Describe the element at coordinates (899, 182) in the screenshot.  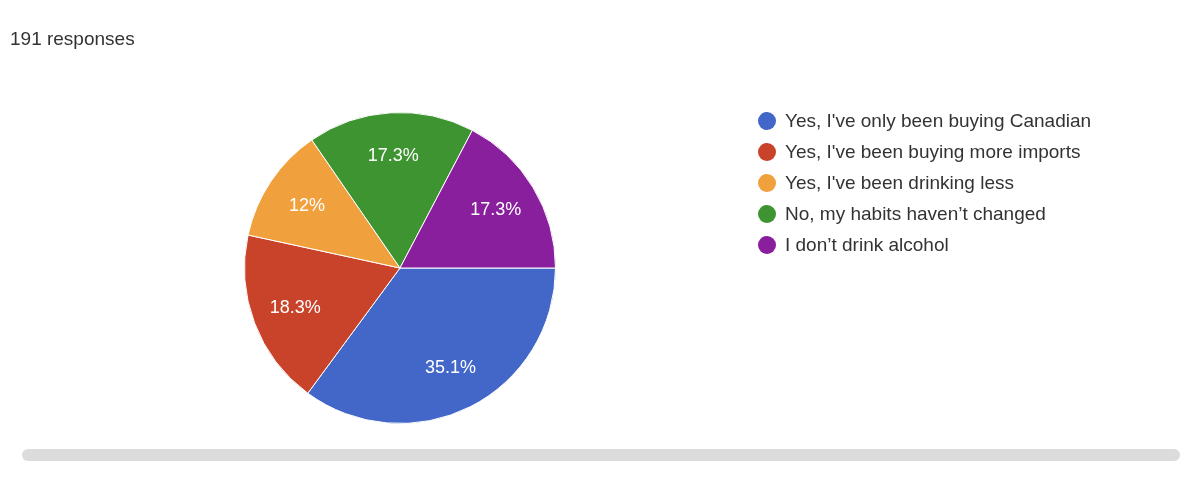
I see `legend-label: Yes, I've been drinking less` at that location.